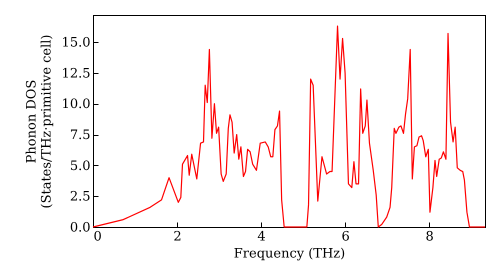  Describe the element at coordinates (177, 237) in the screenshot. I see `x-tick-label: 2` at that location.